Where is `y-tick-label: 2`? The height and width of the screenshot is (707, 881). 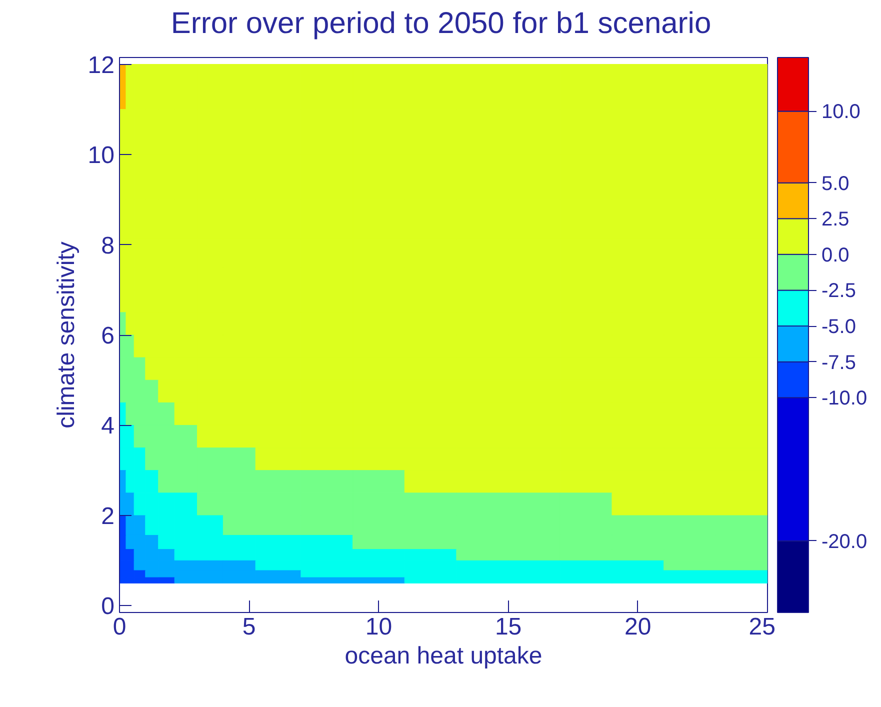 y-tick-label: 2 is located at coordinates (108, 516).